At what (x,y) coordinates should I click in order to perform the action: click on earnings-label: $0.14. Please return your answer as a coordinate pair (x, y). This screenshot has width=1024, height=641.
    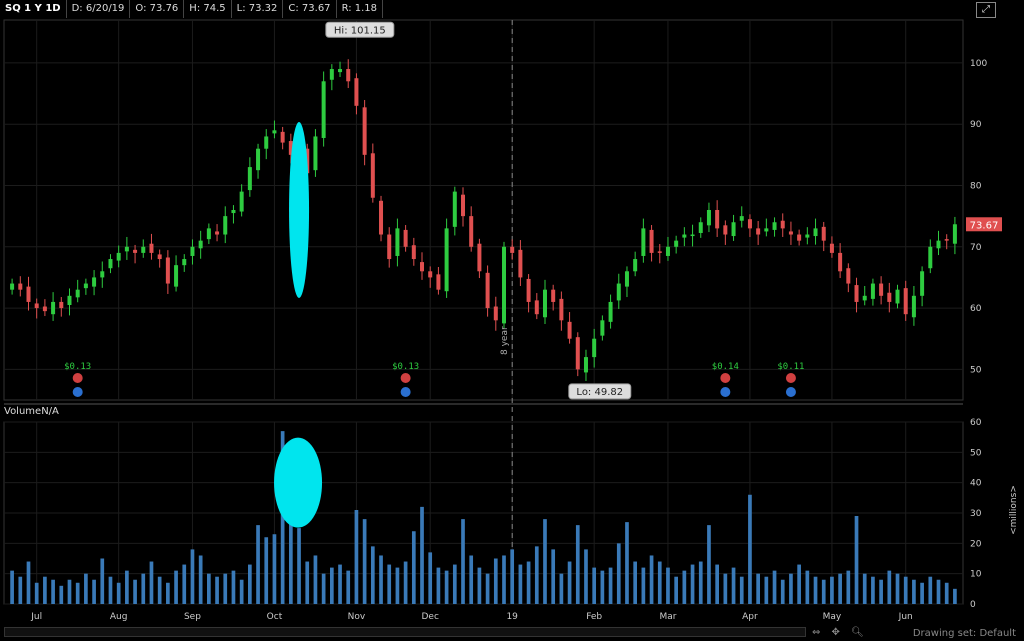
    Looking at the image, I should click on (725, 367).